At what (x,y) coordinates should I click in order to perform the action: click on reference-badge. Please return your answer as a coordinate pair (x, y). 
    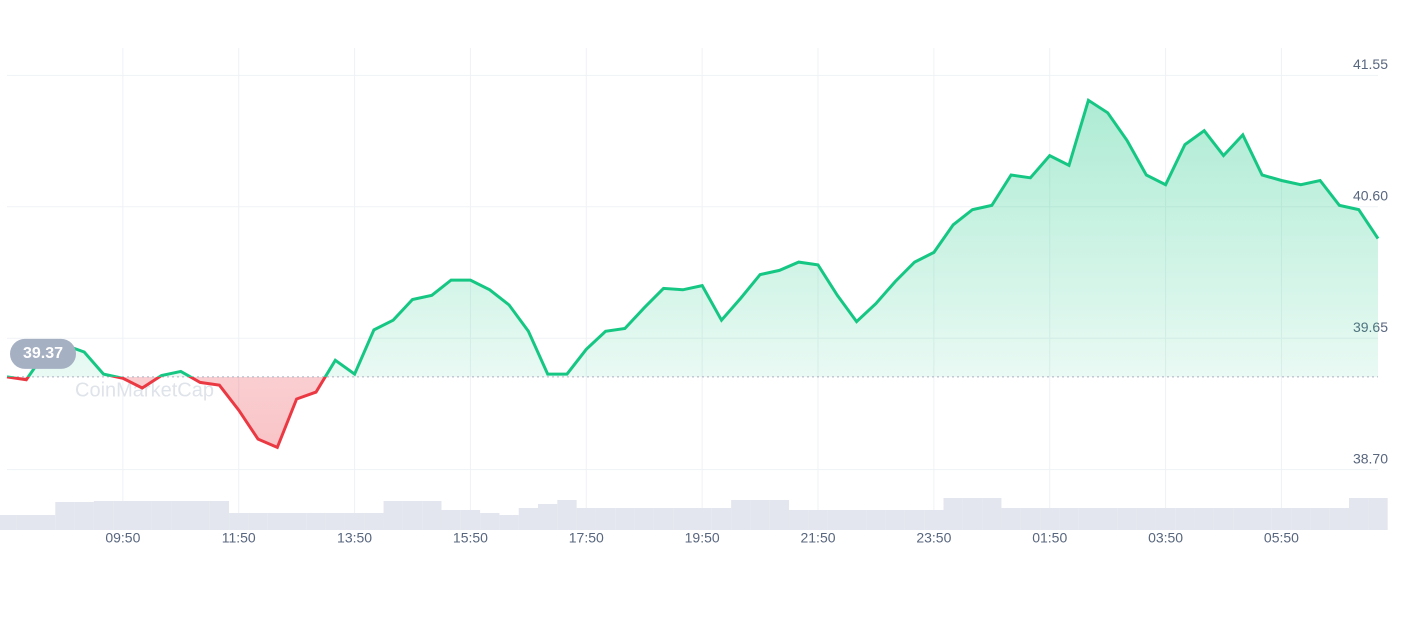
    Looking at the image, I should click on (43, 353).